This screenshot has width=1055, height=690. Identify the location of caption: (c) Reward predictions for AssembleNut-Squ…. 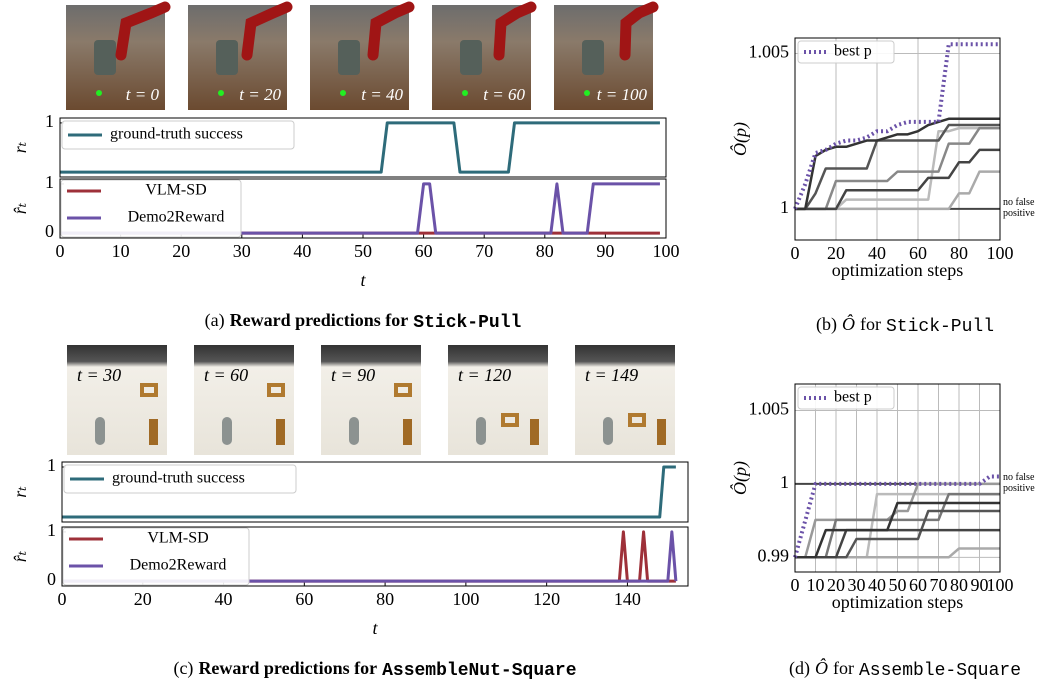
(374, 669).